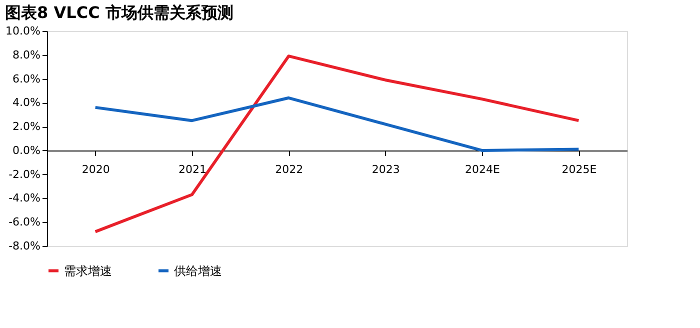 The width and height of the screenshot is (700, 328). Describe the element at coordinates (24, 246) in the screenshot. I see `y-tick-label: -8.0%` at that location.